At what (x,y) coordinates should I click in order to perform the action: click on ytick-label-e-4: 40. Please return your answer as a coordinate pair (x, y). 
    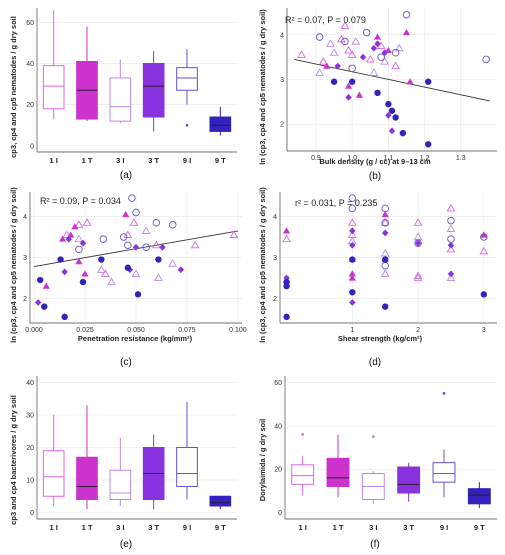
    Looking at the image, I should click on (30, 383).